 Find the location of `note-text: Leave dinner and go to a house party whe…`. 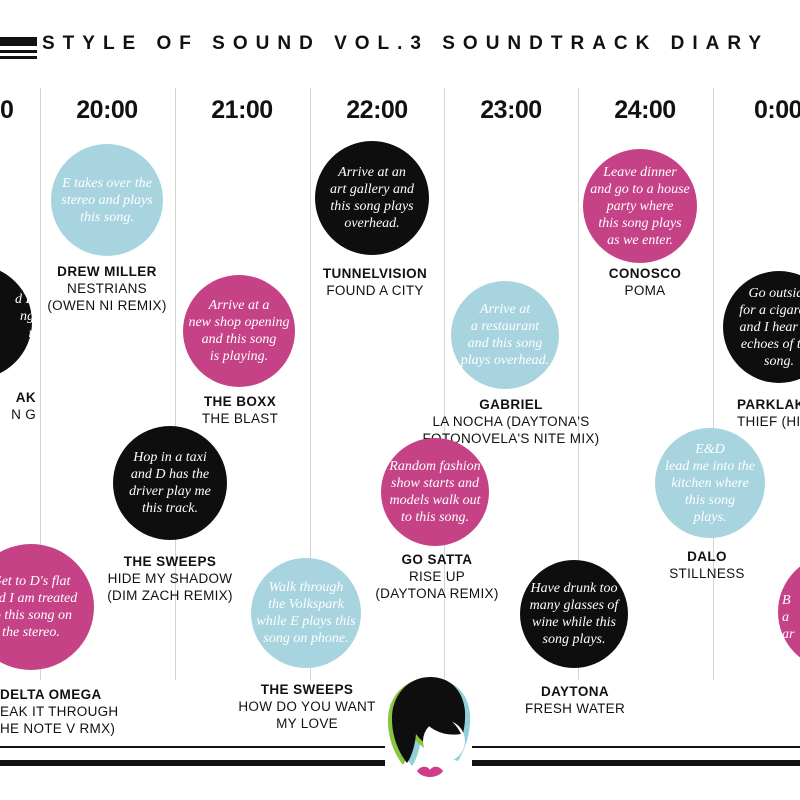

note-text: Leave dinner and go to a house party whe… is located at coordinates (640, 206).